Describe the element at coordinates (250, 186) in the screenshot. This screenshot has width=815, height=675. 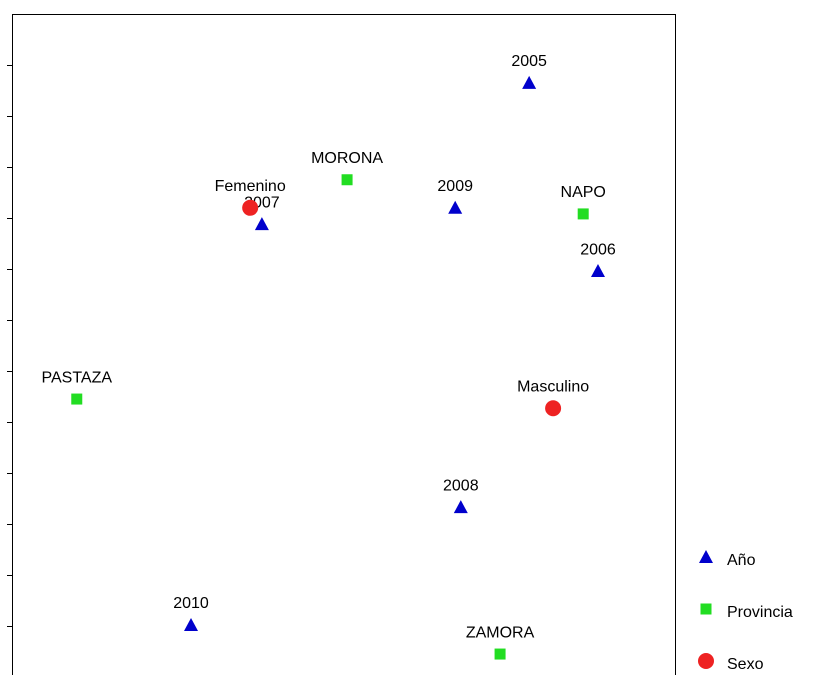
I see `point-label: Femenino` at that location.